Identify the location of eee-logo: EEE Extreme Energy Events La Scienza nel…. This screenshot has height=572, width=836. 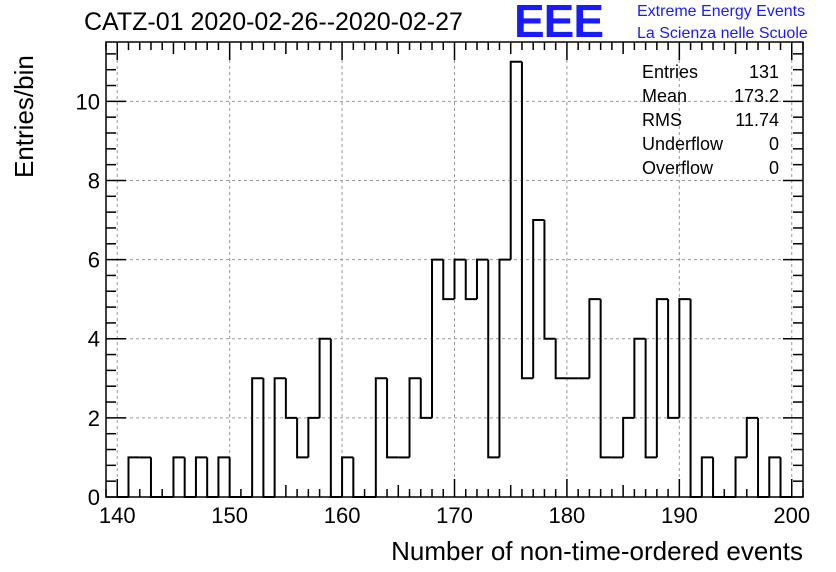
(674, 23).